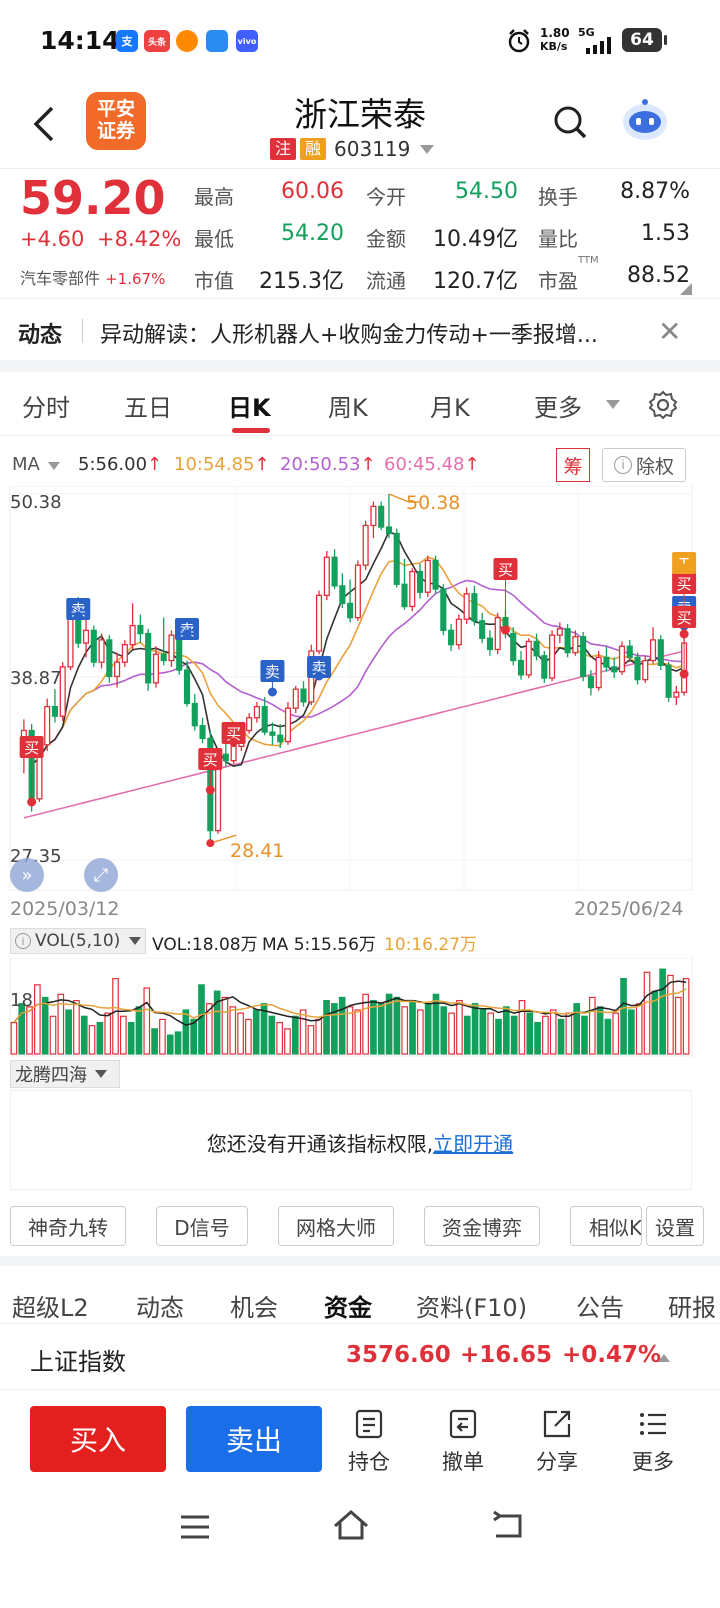 This screenshot has width=720, height=1608. What do you see at coordinates (606, 1226) in the screenshot?
I see `tool-similar-k: 相似K` at bounding box center [606, 1226].